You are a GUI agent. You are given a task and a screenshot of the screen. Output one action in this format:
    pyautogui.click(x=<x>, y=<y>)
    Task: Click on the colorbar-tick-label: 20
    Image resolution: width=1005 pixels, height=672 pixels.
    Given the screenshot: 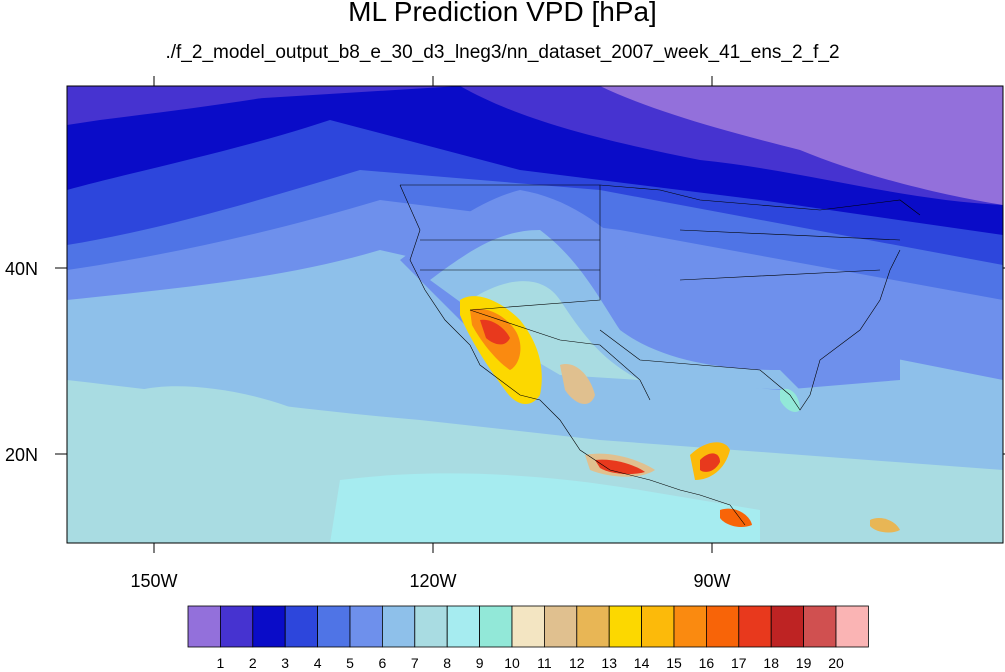 What is the action you would take?
    pyautogui.click(x=836, y=663)
    